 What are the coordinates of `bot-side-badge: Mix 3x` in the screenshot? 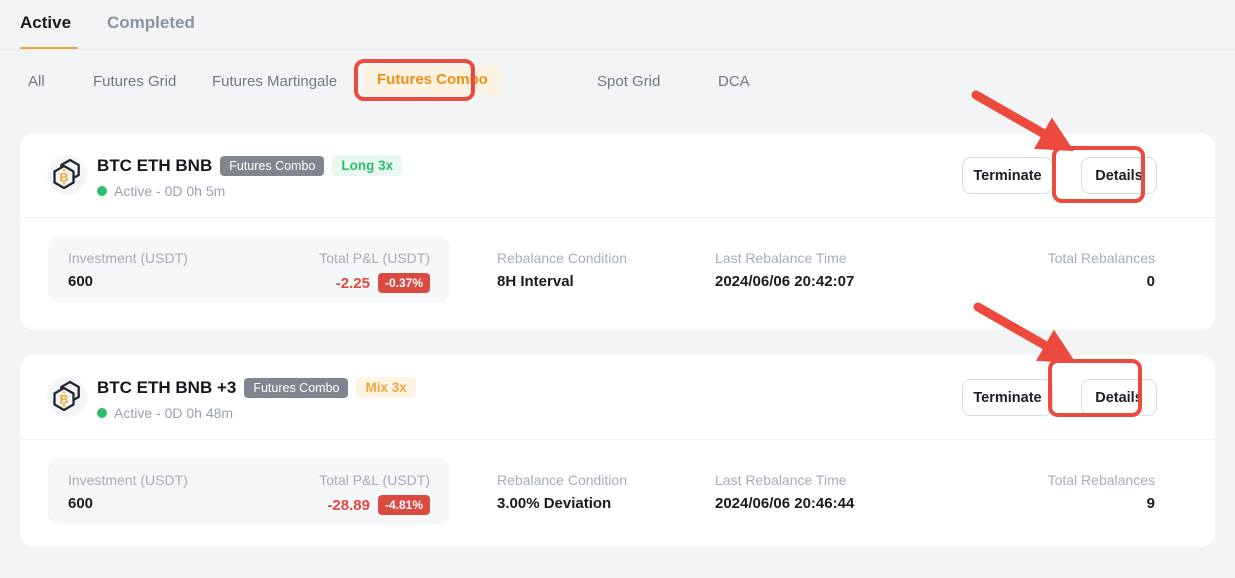 It's located at (386, 387).